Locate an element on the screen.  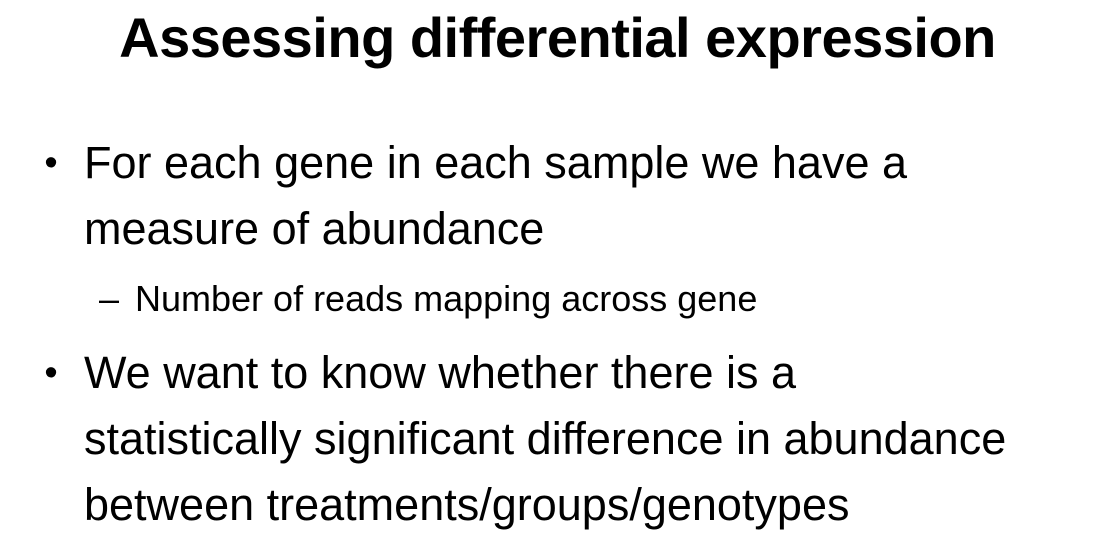
sub-bullet-item: – Number of reads mapping across gene is located at coordinates (567, 299).